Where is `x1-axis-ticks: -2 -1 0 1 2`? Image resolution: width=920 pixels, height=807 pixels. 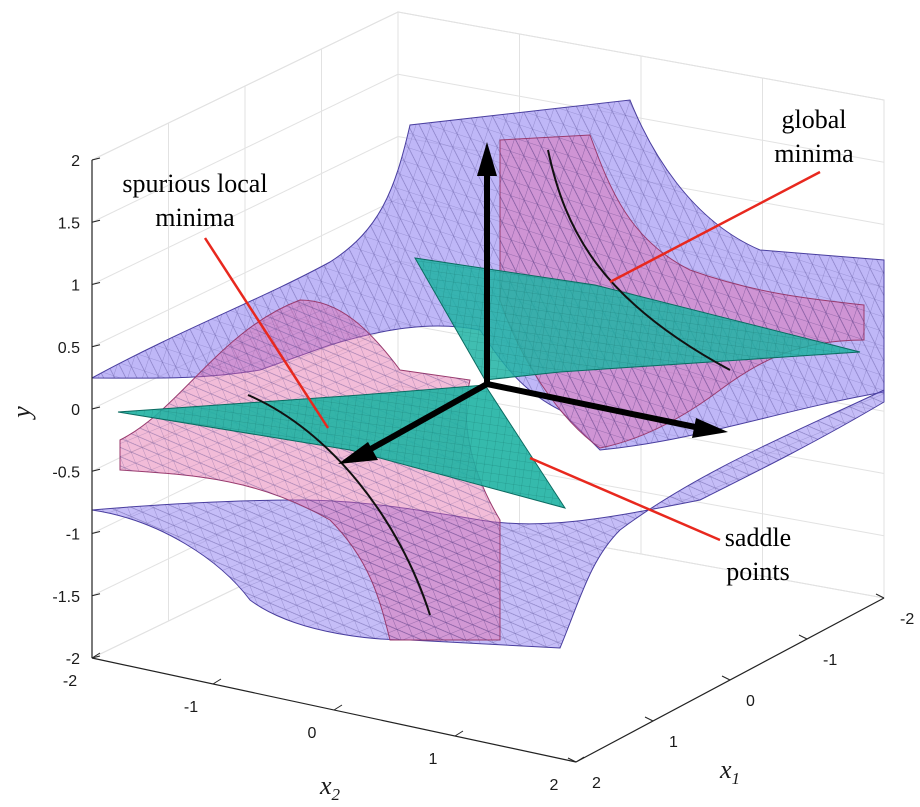
x1-axis-ticks: -2 -1 0 1 2 is located at coordinates (753, 701).